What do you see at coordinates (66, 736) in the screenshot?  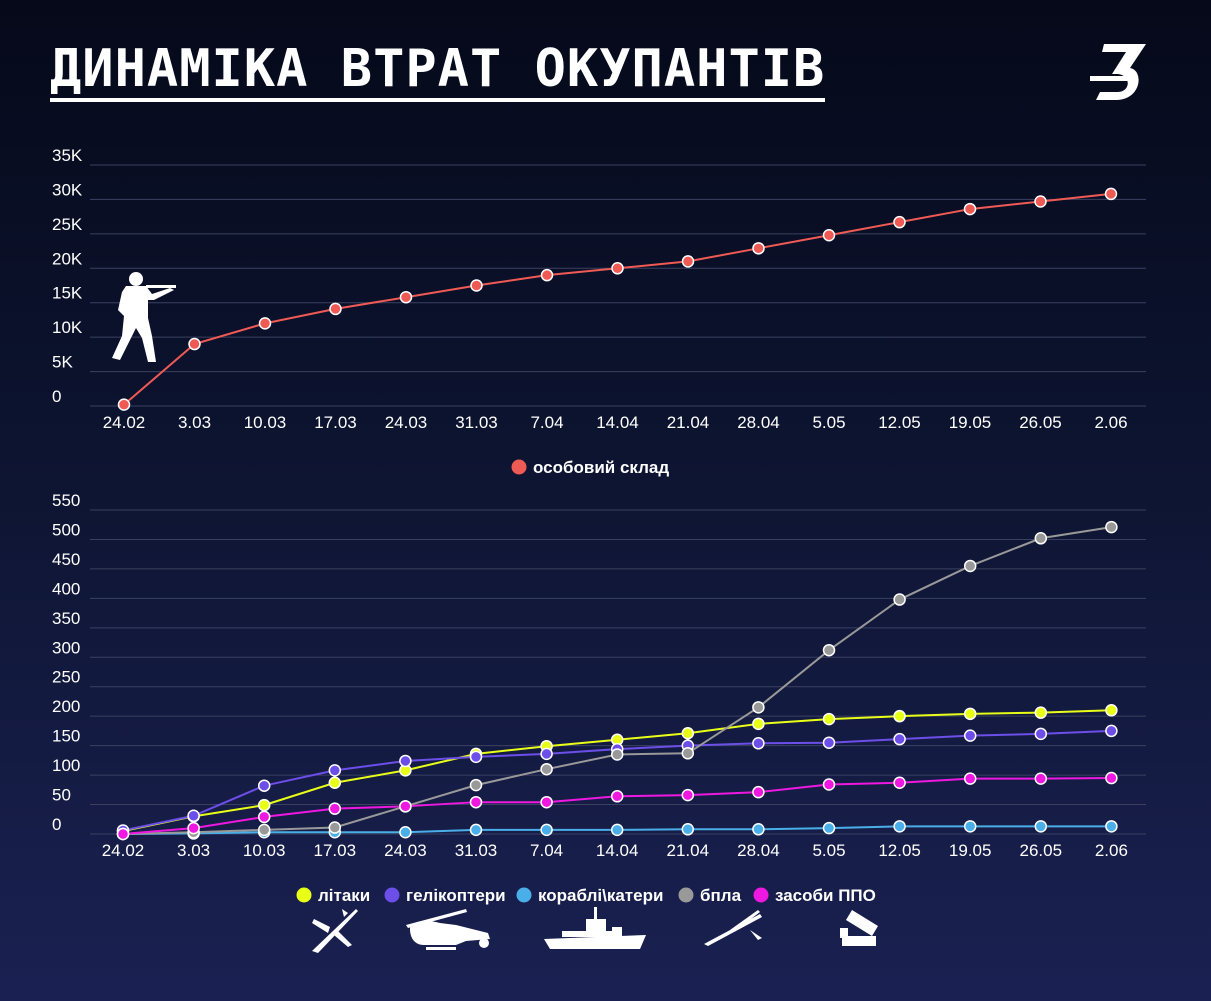 I see `y-tick-label: 150` at bounding box center [66, 736].